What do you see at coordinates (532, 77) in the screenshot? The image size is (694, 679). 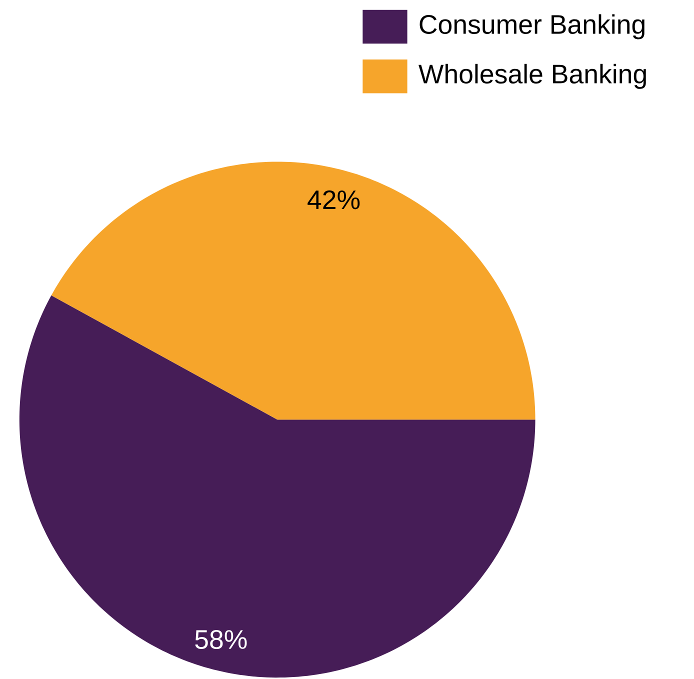 I see `legend-label: Wholesale Banking` at bounding box center [532, 77].